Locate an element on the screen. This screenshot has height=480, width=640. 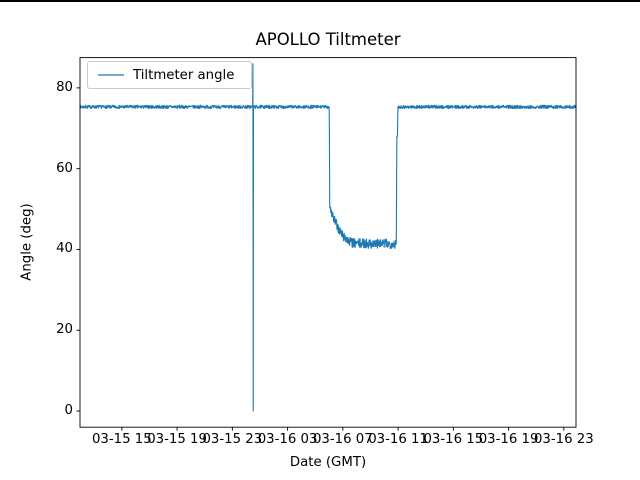
x-tick-label: 03-16 03 is located at coordinates (287, 439).